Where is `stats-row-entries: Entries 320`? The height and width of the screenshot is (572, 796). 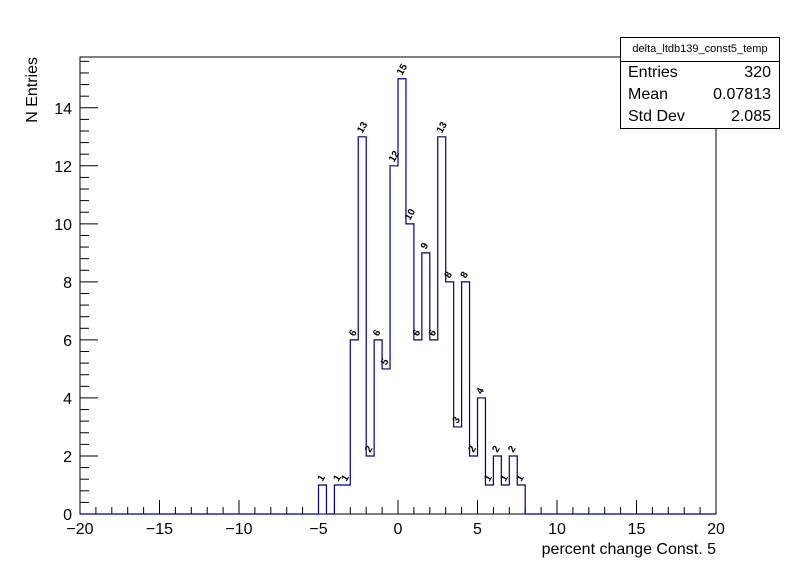
stats-row-entries: Entries 320 is located at coordinates (700, 73).